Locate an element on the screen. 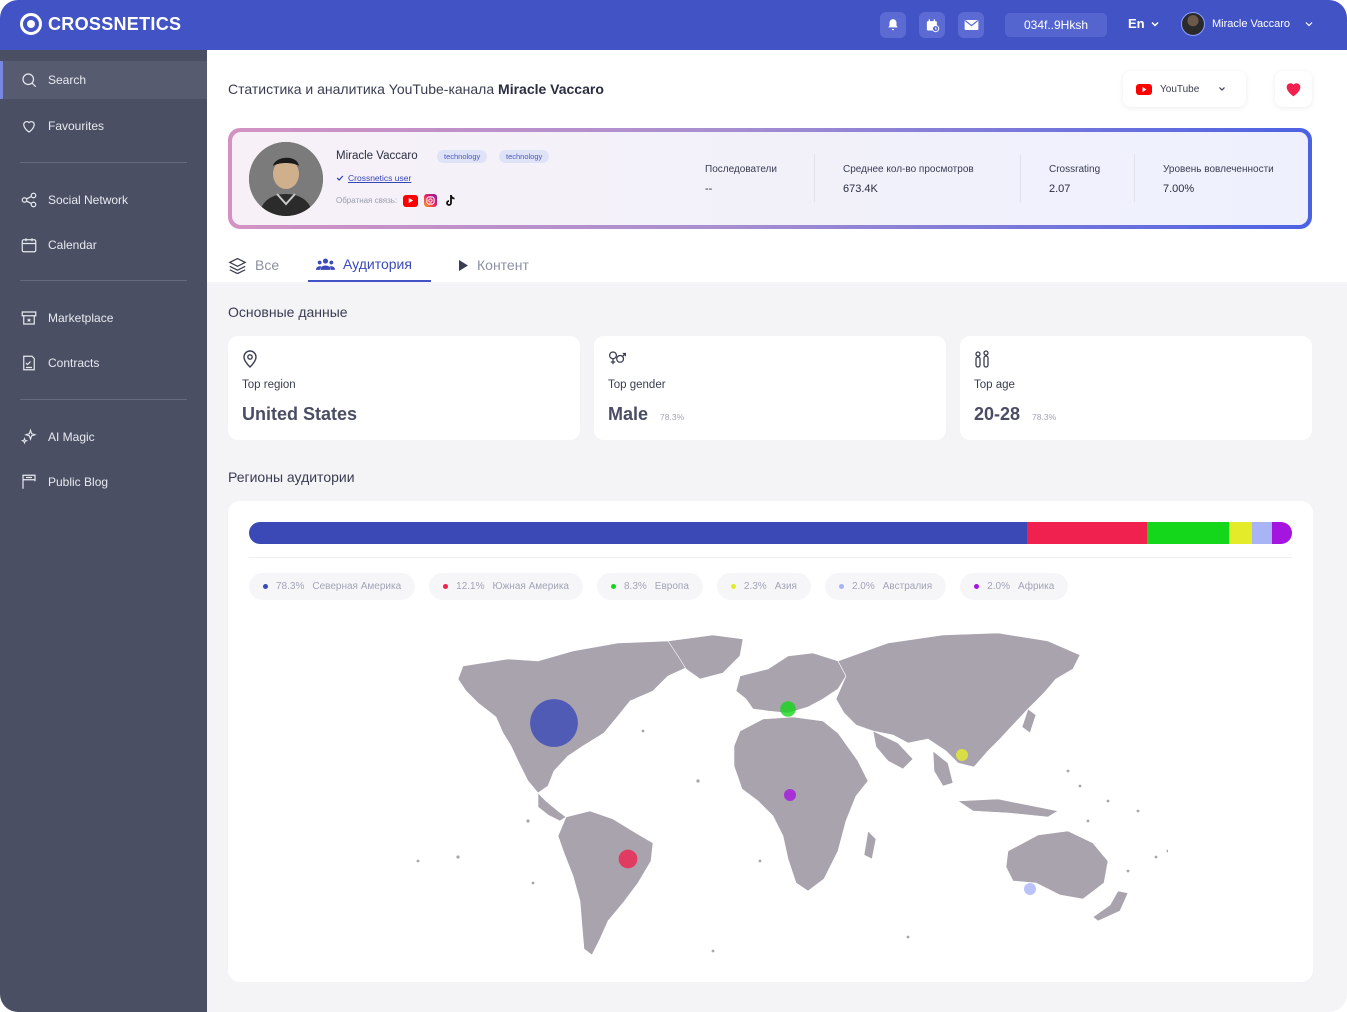  instagram-icon is located at coordinates (431, 200).